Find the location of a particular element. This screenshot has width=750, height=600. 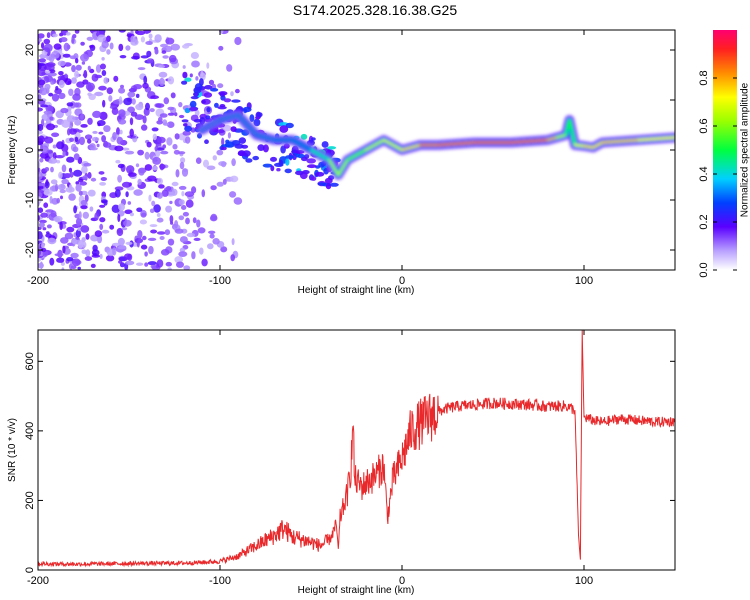

x-tick-label: 100 is located at coordinates (584, 581).